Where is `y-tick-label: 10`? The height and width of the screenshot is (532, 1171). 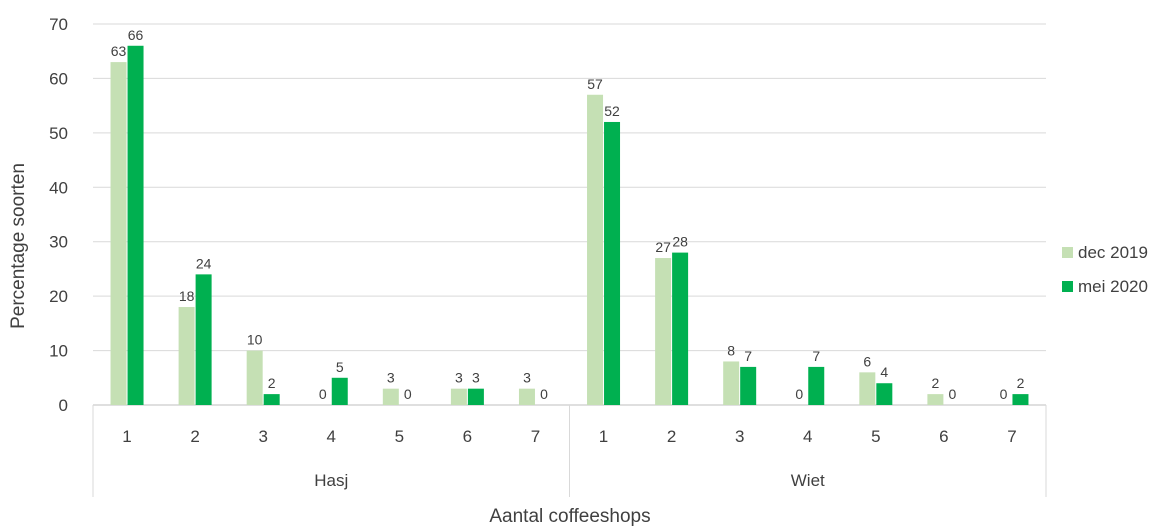 y-tick-label: 10 is located at coordinates (58, 351).